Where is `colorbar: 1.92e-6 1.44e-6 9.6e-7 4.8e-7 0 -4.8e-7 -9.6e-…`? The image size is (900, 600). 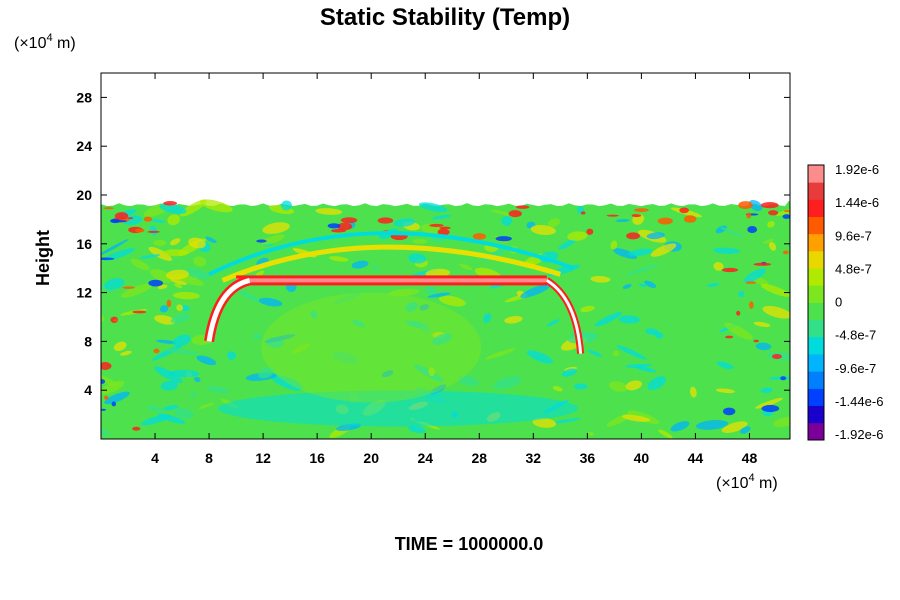 colorbar: 1.92e-6 1.44e-6 9.6e-7 4.8e-7 0 -4.8e-7 -9.6e-… is located at coordinates (845, 302).